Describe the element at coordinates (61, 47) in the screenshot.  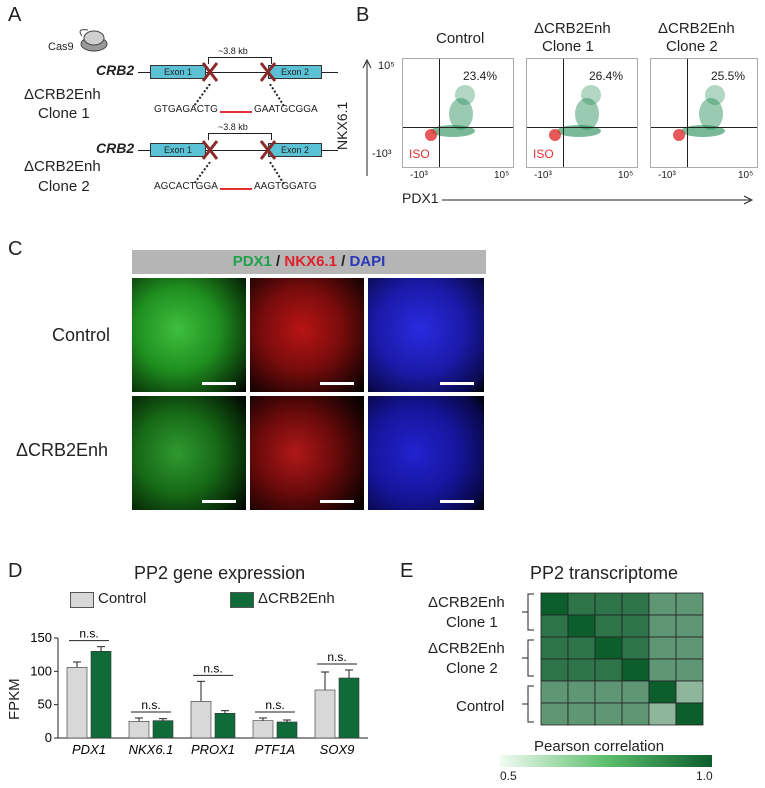
I see `cas9-label: Cas9` at that location.